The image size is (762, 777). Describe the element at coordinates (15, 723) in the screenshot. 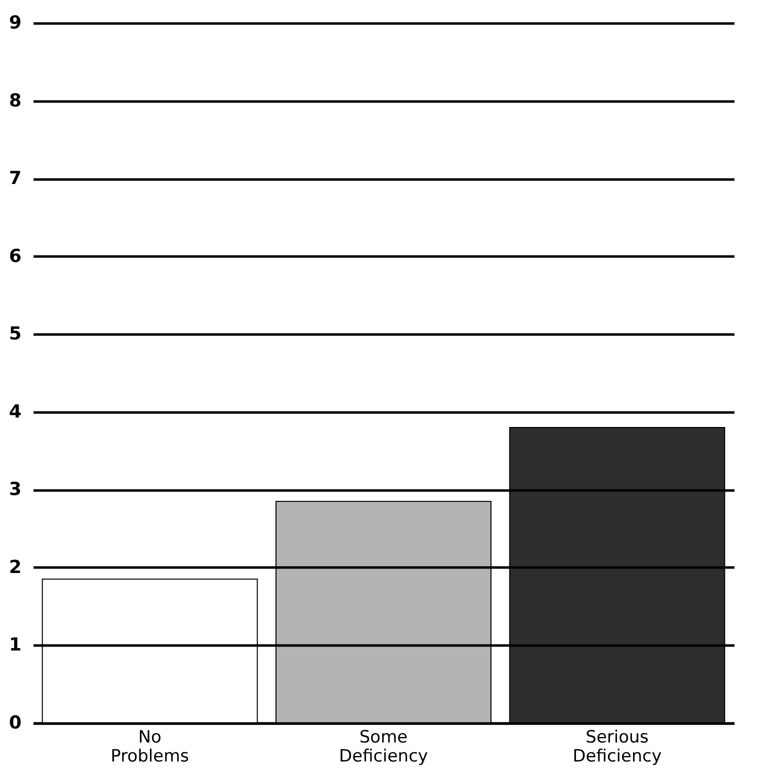

I see `y-tick-label: 0` at that location.